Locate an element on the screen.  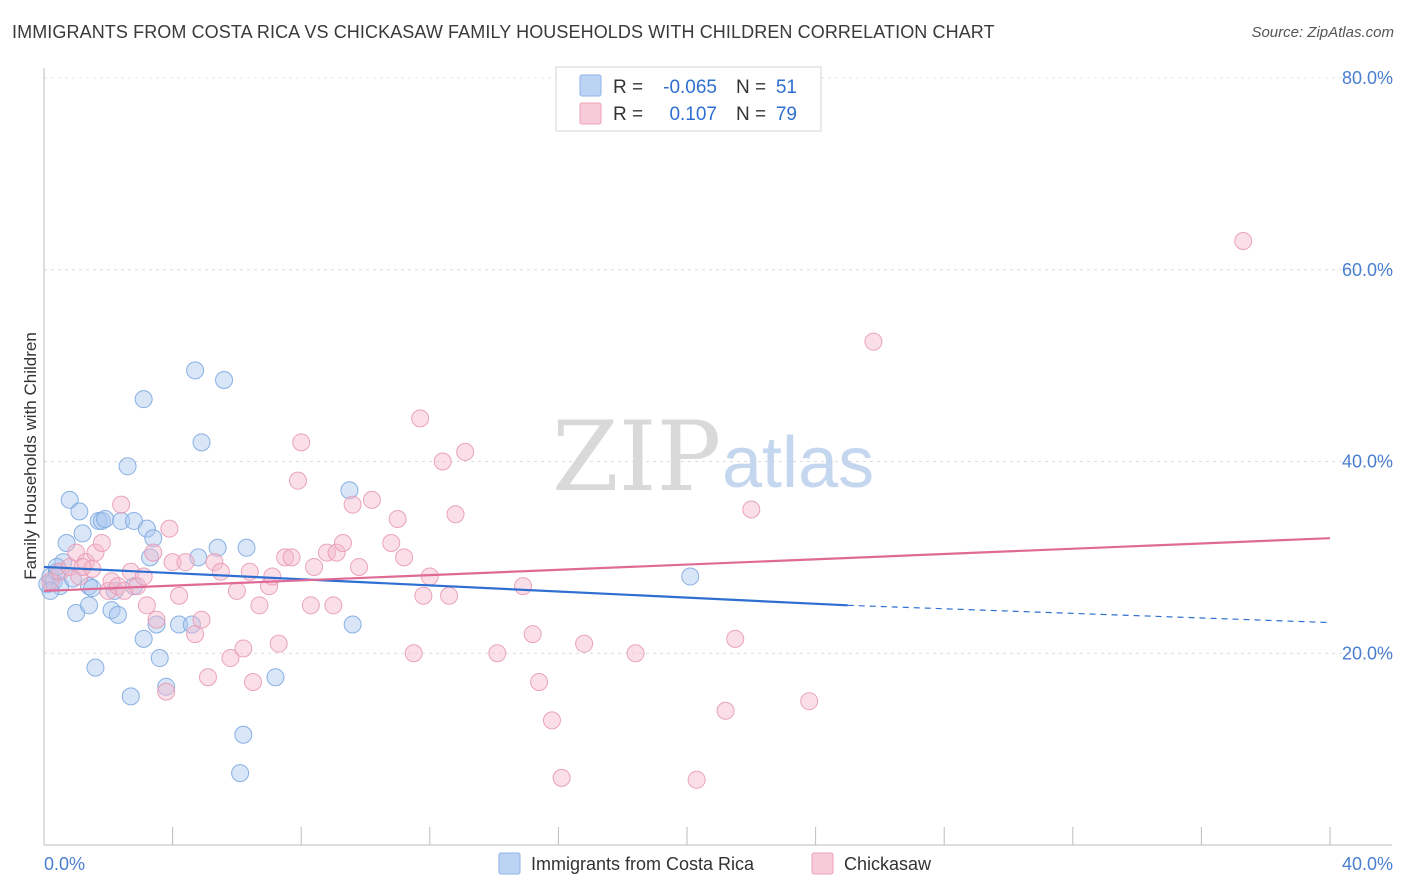
watermark: ZIP atlas is located at coordinates (713, 457).